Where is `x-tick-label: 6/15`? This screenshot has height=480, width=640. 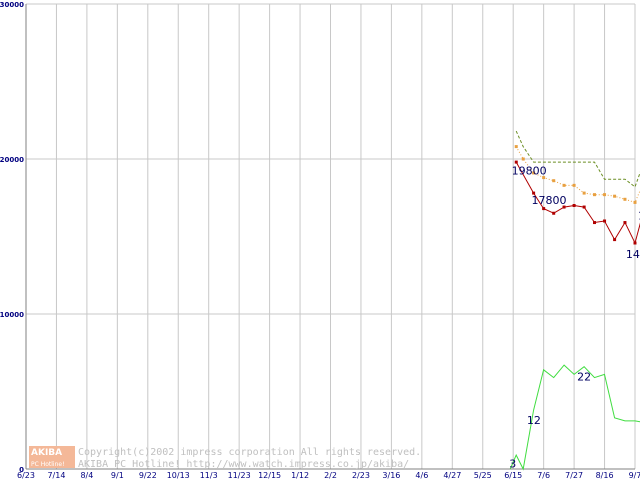
x-tick-label: 6/15 is located at coordinates (513, 475).